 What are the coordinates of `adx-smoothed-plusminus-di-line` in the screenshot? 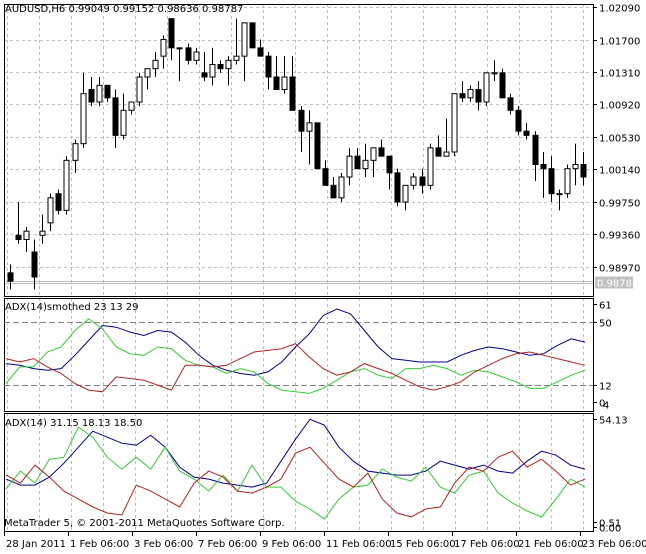 It's located at (295, 356).